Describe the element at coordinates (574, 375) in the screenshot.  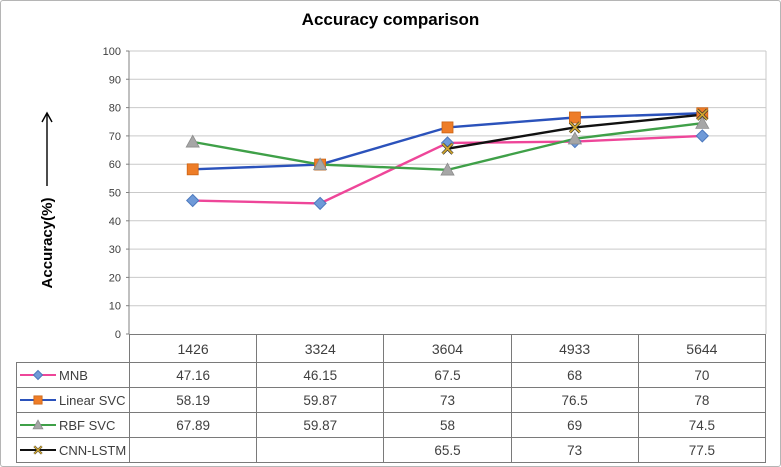
I see `value-cell: 68` at that location.